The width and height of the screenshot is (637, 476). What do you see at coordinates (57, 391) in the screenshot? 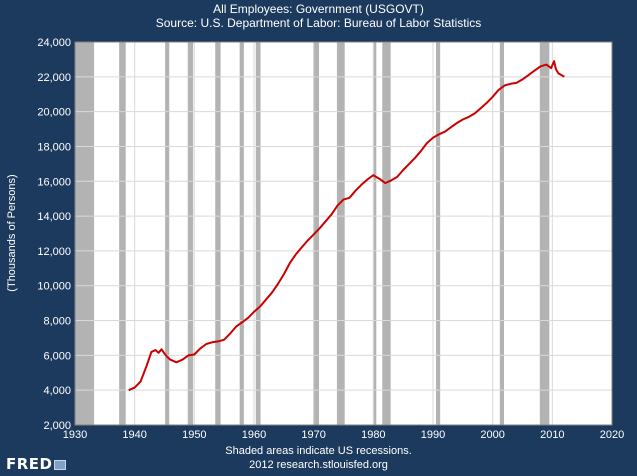
I see `y-tick-label: 4,000` at bounding box center [57, 391].